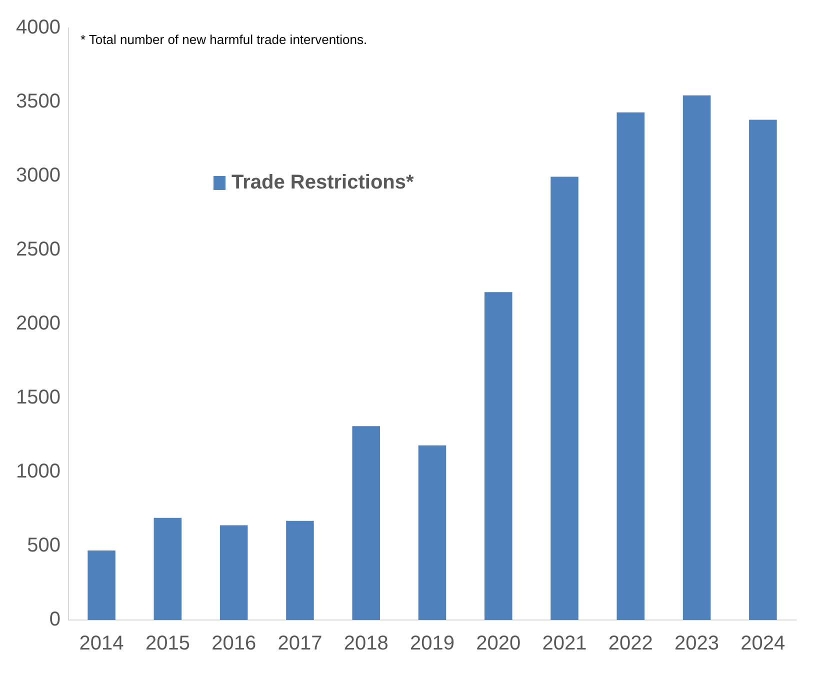 The image size is (814, 676). Describe the element at coordinates (234, 643) in the screenshot. I see `x-tick-label: 2016` at that location.